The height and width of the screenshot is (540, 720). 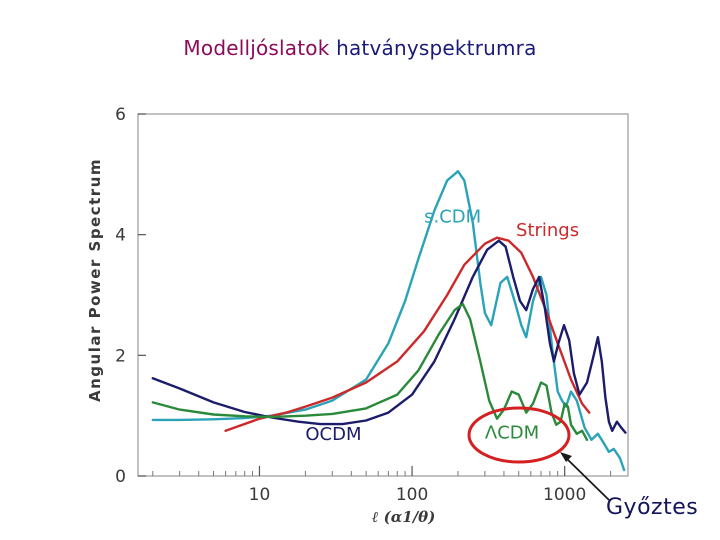 I want to click on series-label-strings: Strings, so click(x=547, y=230).